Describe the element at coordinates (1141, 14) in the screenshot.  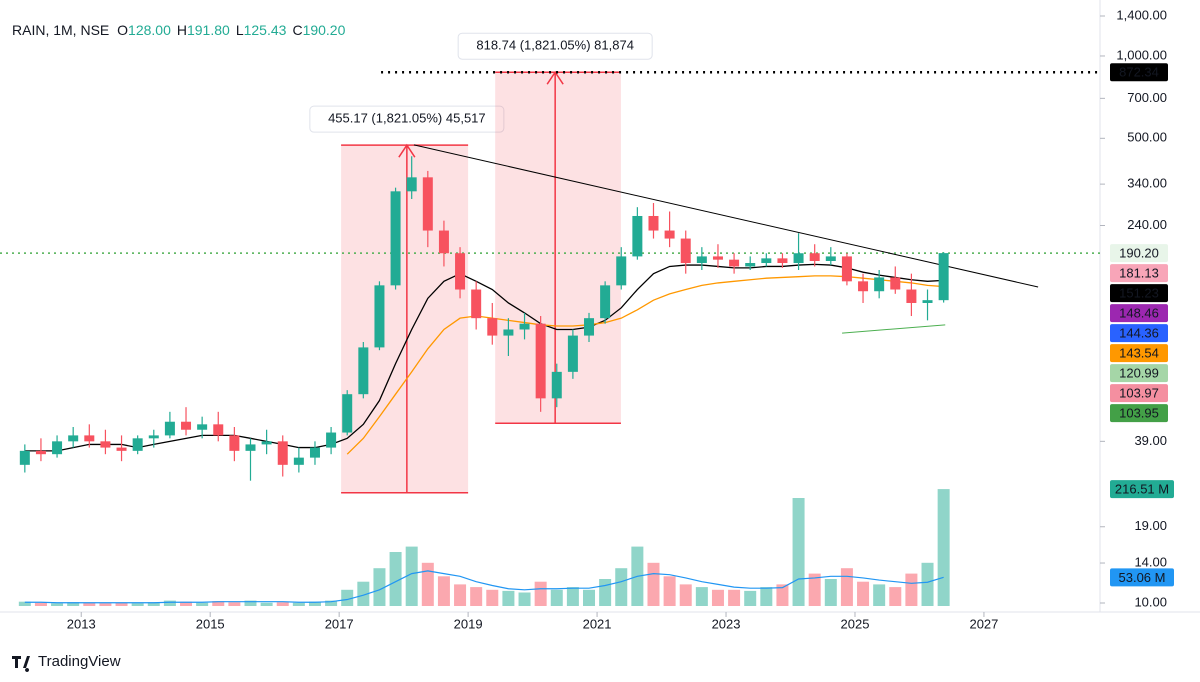
I see `y-tick-label: 1,400.00` at that location.